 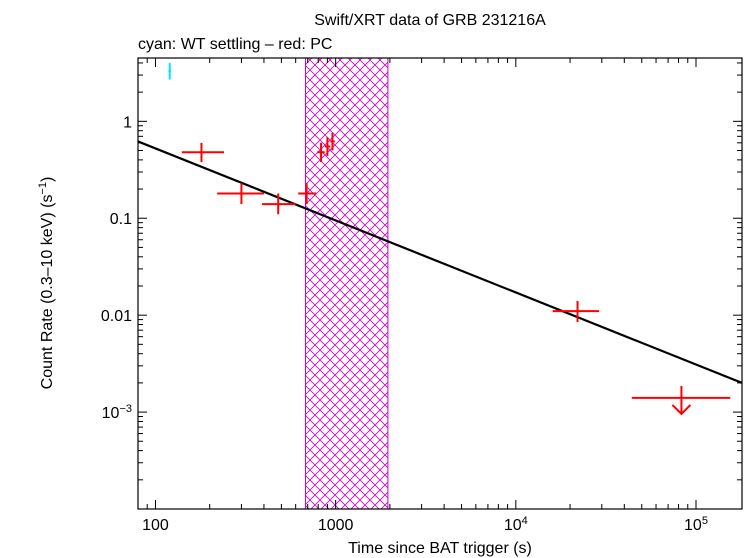 What do you see at coordinates (705, 521) in the screenshot?
I see `x-tick-label-sup: 5` at bounding box center [705, 521].